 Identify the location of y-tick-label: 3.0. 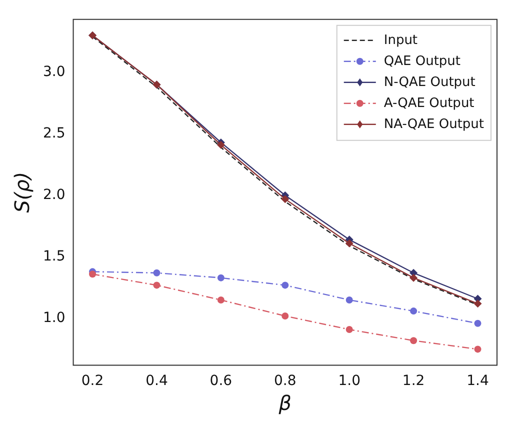
(54, 72).